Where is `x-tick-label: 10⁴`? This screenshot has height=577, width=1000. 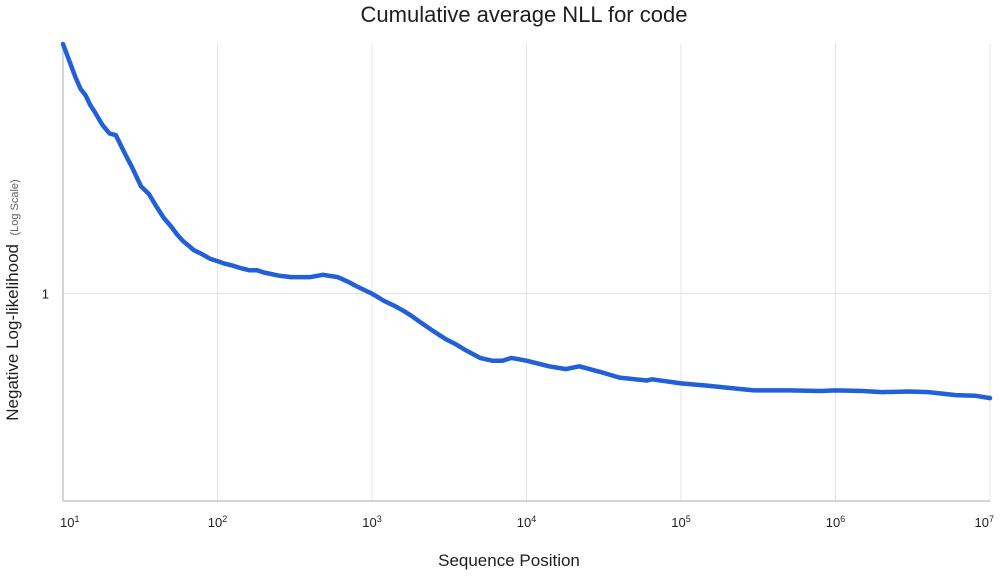
x-tick-label: 10⁴ is located at coordinates (526, 522).